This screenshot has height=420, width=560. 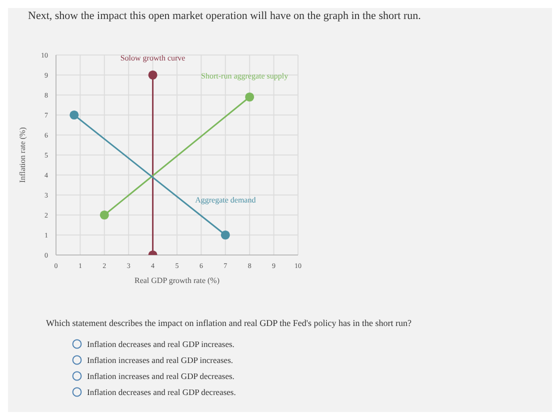 What do you see at coordinates (244, 75) in the screenshot?
I see `text: Short-run aggregate supply` at bounding box center [244, 75].